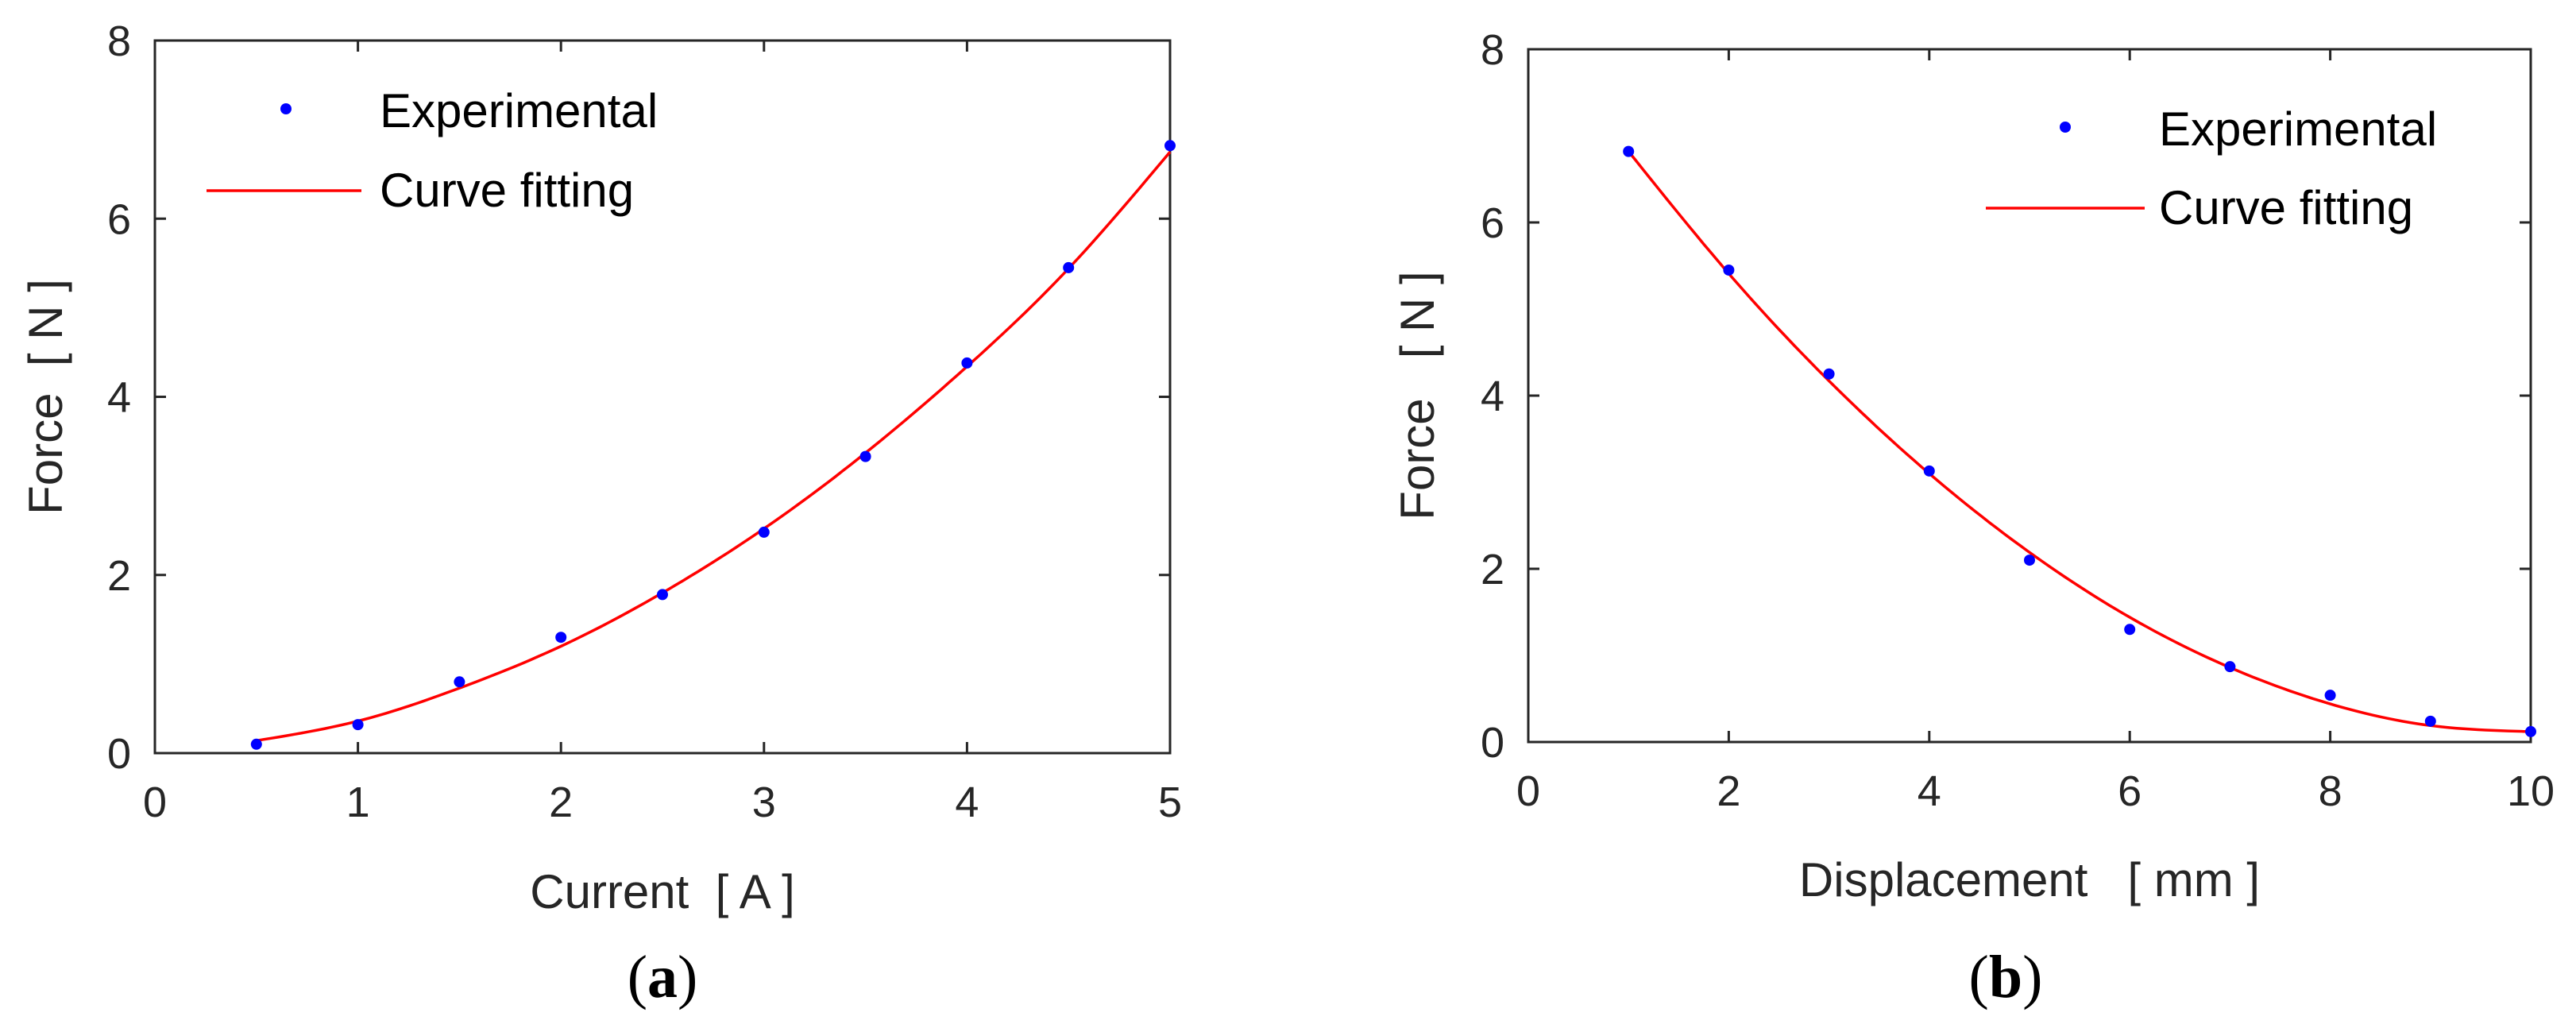  Describe the element at coordinates (764, 802) in the screenshot. I see `x-tick-label: 3` at that location.